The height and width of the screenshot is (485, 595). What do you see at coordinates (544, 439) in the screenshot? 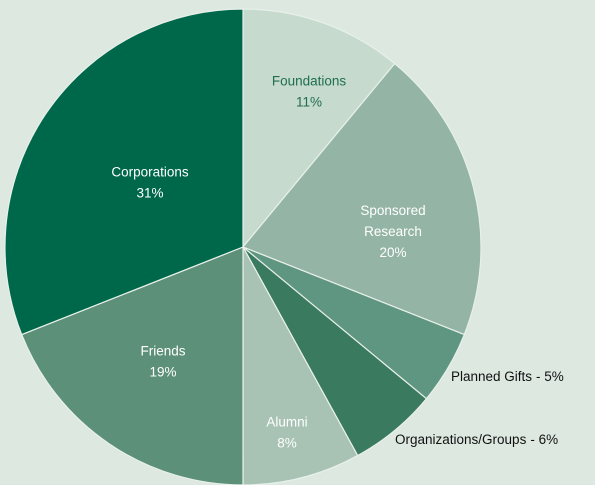
I see `value-label: - 6%` at bounding box center [544, 439].